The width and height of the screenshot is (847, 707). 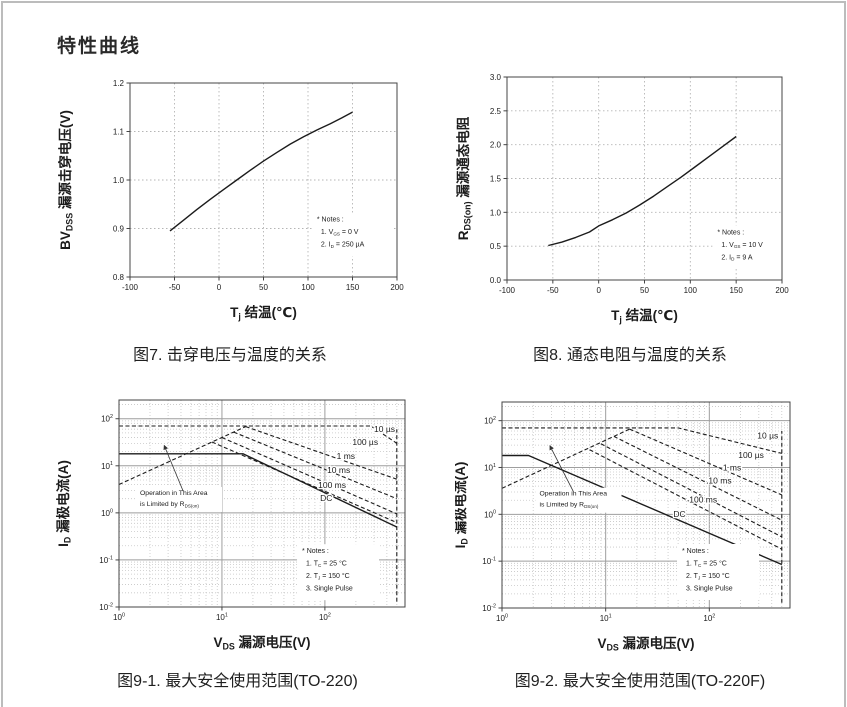 What do you see at coordinates (489, 608) in the screenshot?
I see `svg-text: 10-2` at bounding box center [489, 608].